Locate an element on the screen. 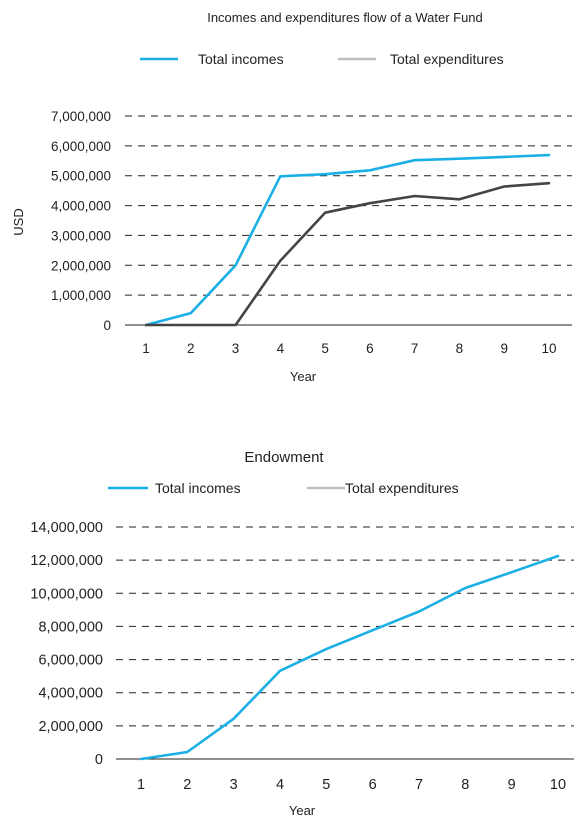 The height and width of the screenshot is (818, 576). chart1-x-ticks: 1 2 3 4 5 6 7 8 9 10 is located at coordinates (349, 348).